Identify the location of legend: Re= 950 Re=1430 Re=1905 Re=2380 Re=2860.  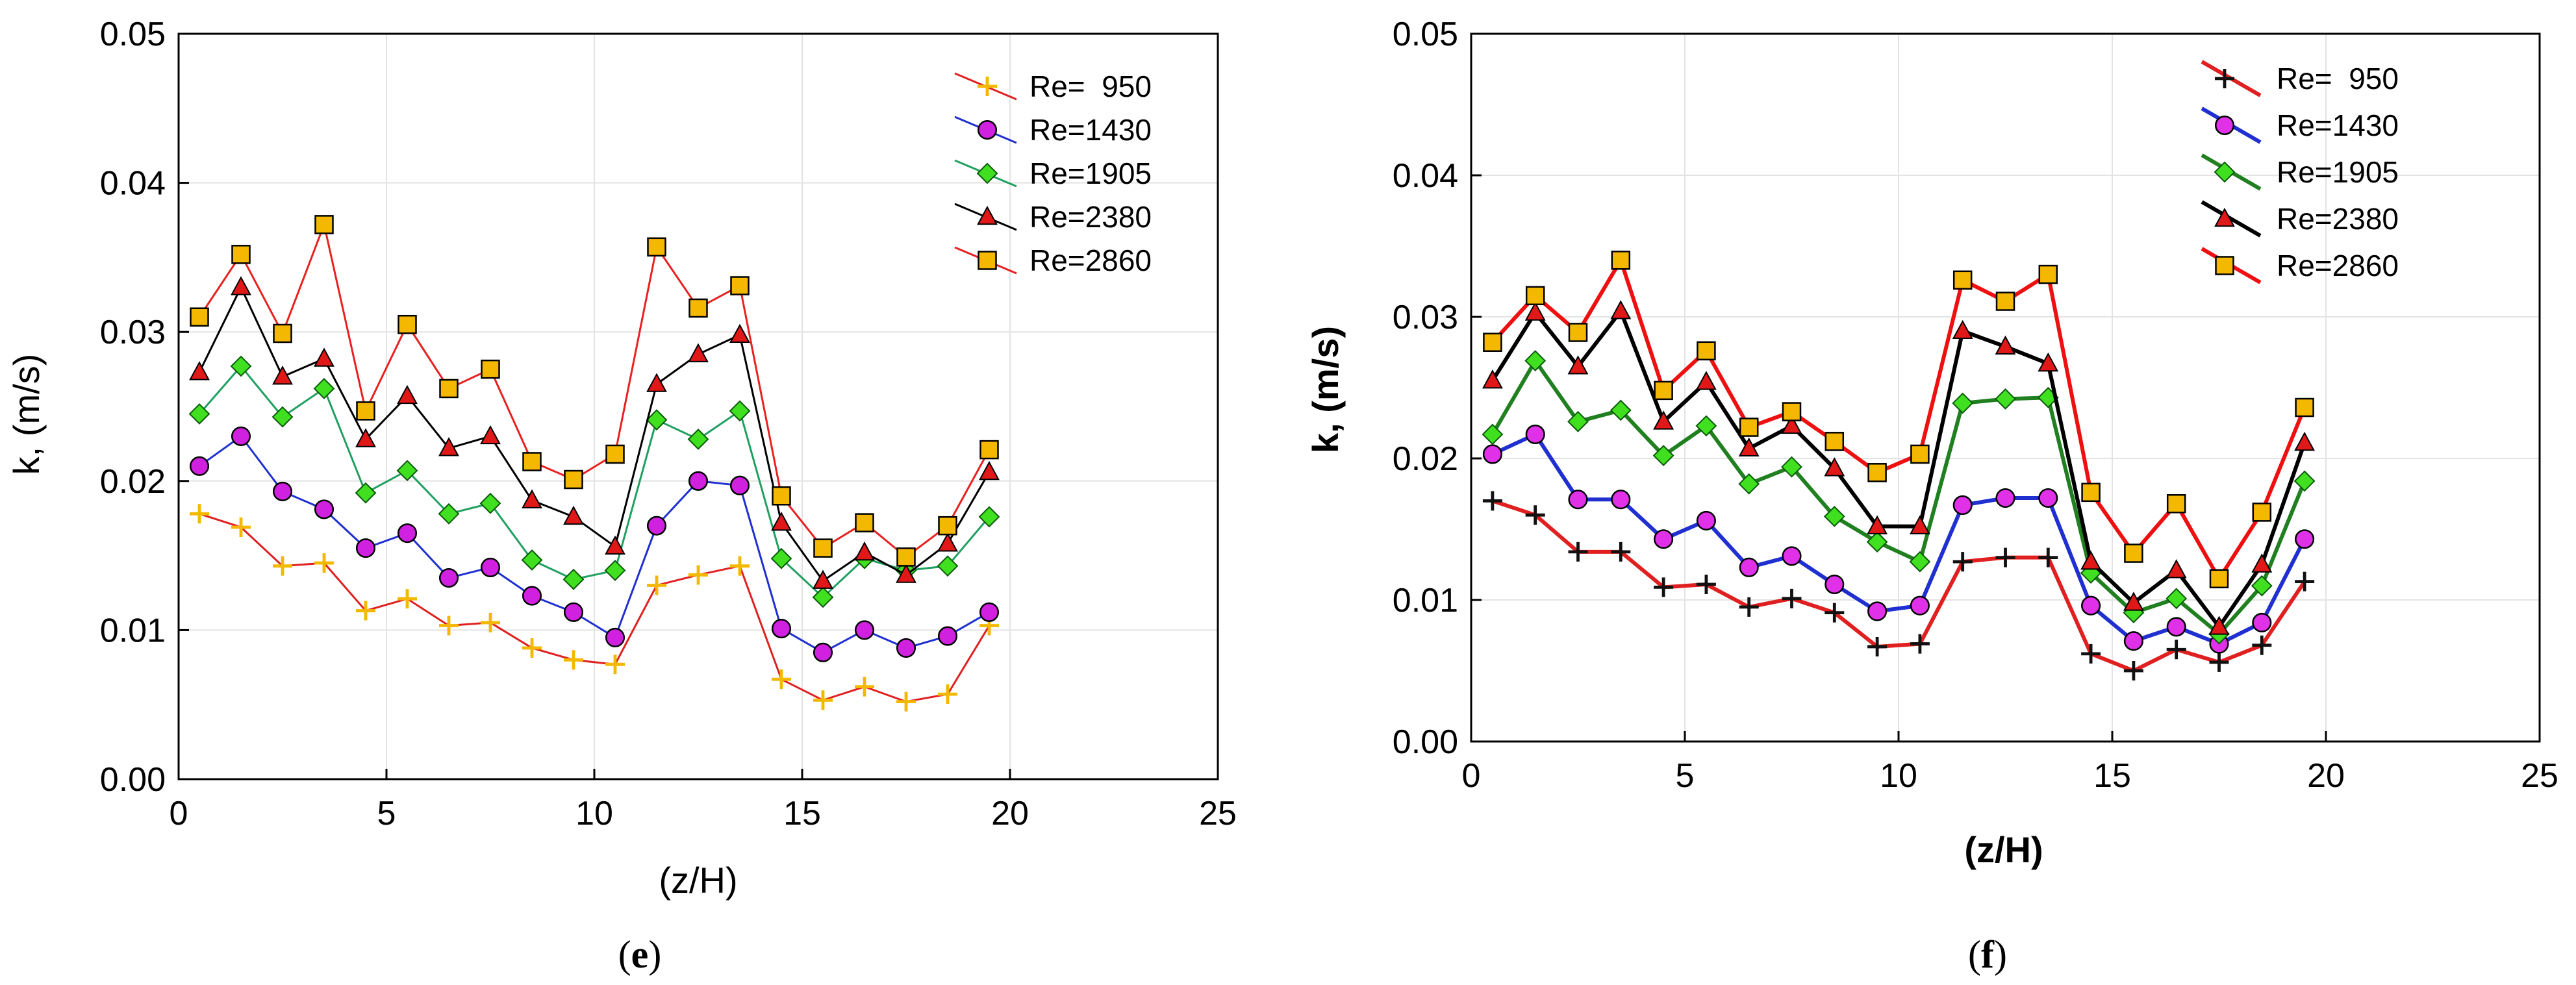
(2300, 172).